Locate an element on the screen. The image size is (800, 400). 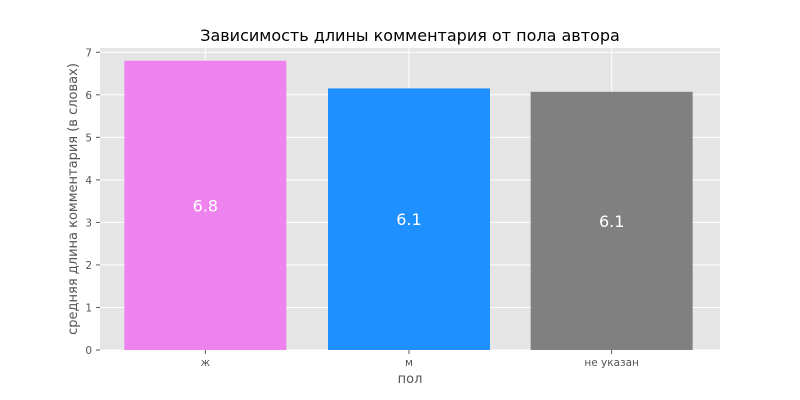
x-axis-label: пол is located at coordinates (410, 379).